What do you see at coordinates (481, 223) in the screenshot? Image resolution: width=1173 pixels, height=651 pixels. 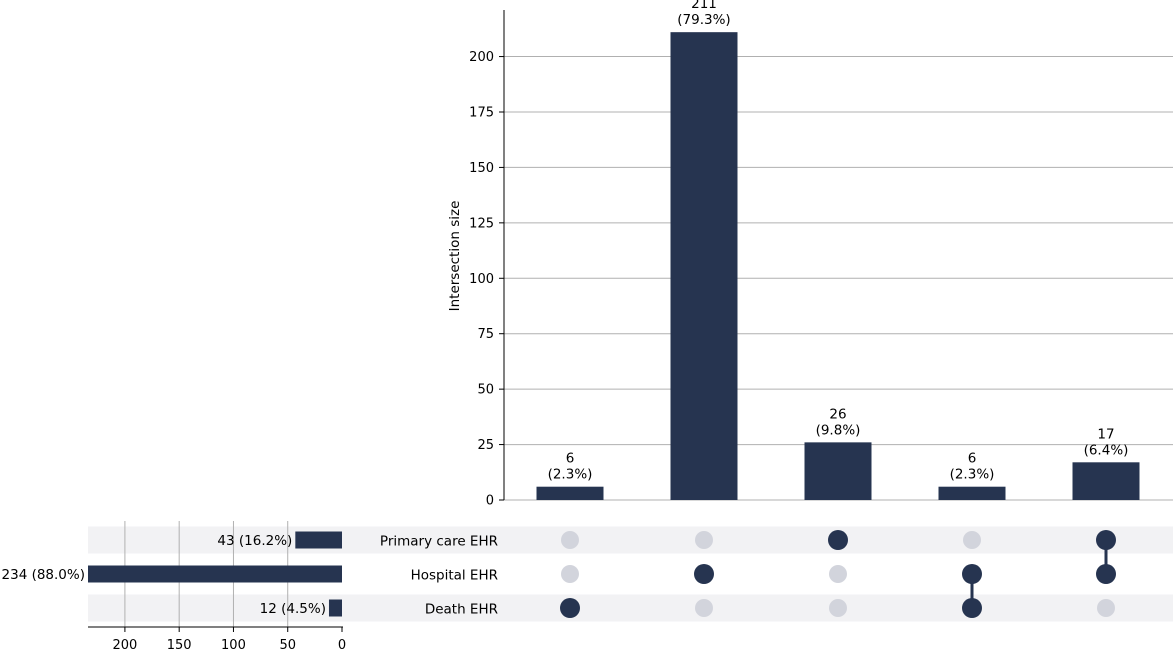 I see `y-tick-label: 125` at bounding box center [481, 223].